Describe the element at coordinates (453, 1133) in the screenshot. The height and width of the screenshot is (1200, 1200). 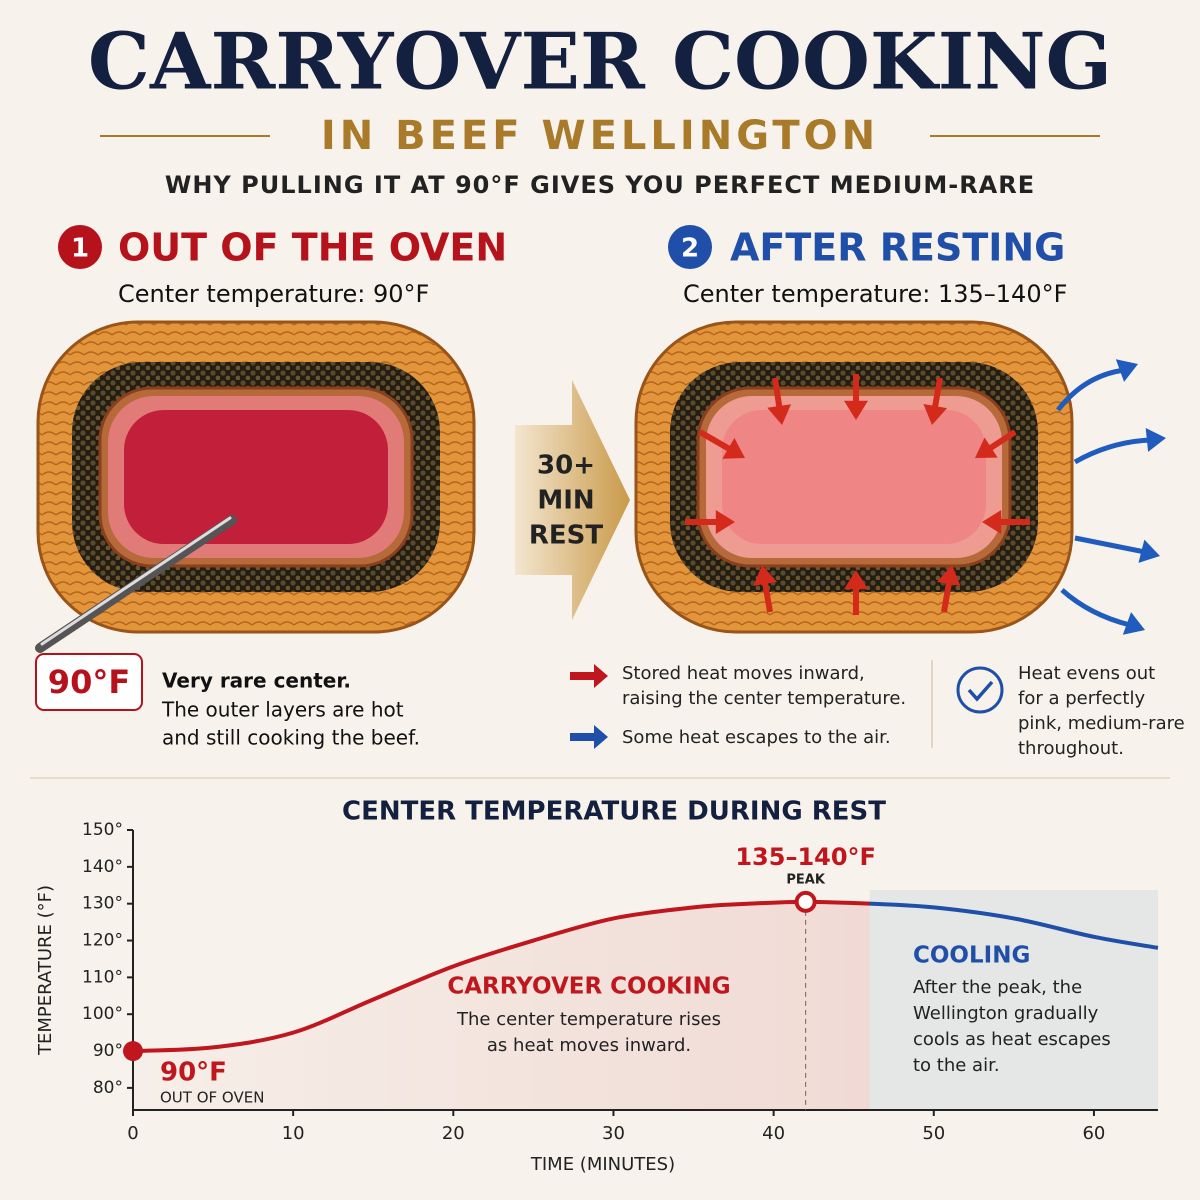
I see `x-tick-label: 20` at that location.